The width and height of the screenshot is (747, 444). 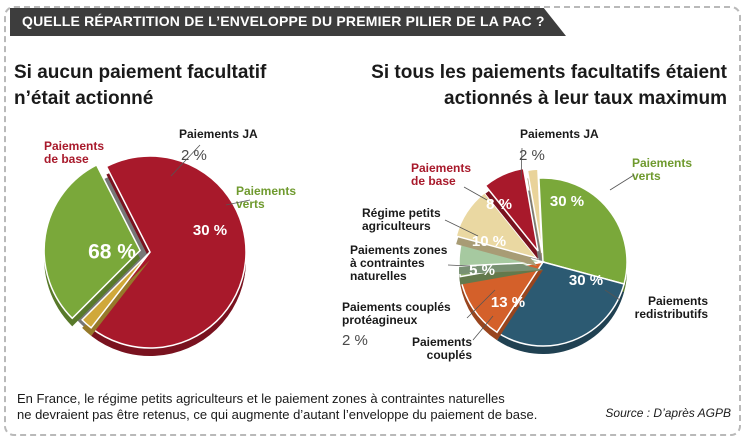 I want to click on category-label-paiements-de-base-right: Paiements de base, so click(x=441, y=174).